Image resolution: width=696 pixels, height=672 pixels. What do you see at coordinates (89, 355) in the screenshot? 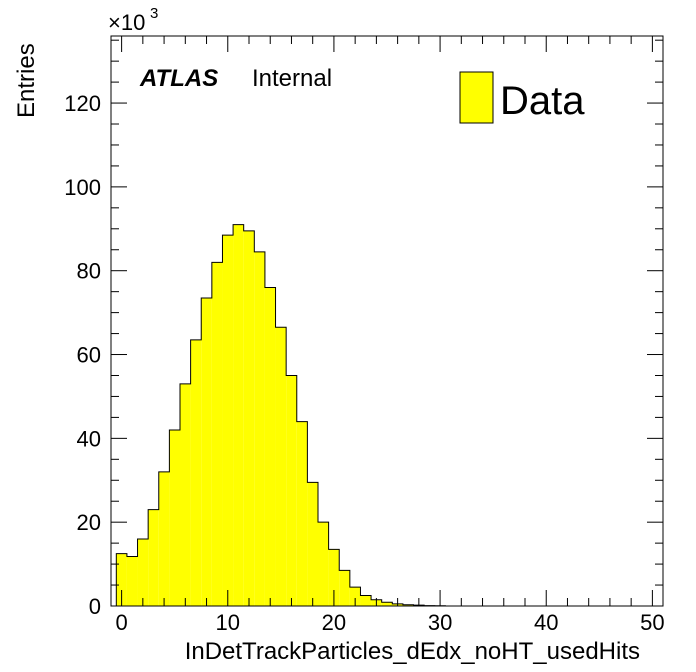
I see `y-tick-label: 60` at bounding box center [89, 355].